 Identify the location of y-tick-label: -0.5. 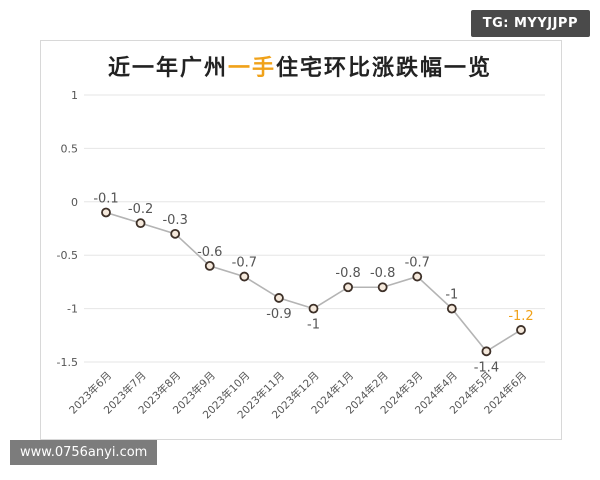
(67, 255).